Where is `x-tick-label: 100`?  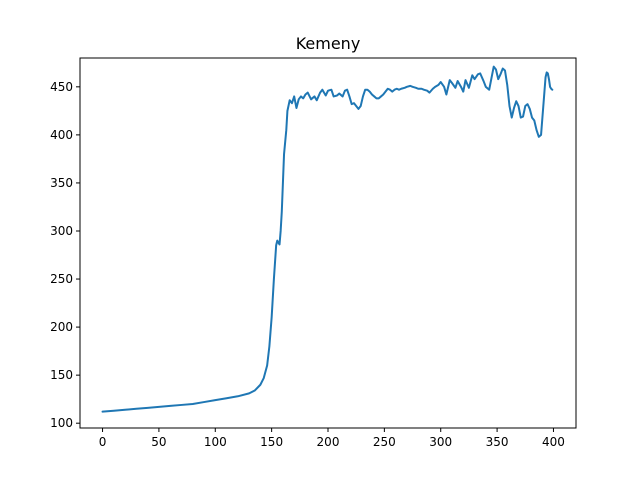 x-tick-label: 100 is located at coordinates (215, 442).